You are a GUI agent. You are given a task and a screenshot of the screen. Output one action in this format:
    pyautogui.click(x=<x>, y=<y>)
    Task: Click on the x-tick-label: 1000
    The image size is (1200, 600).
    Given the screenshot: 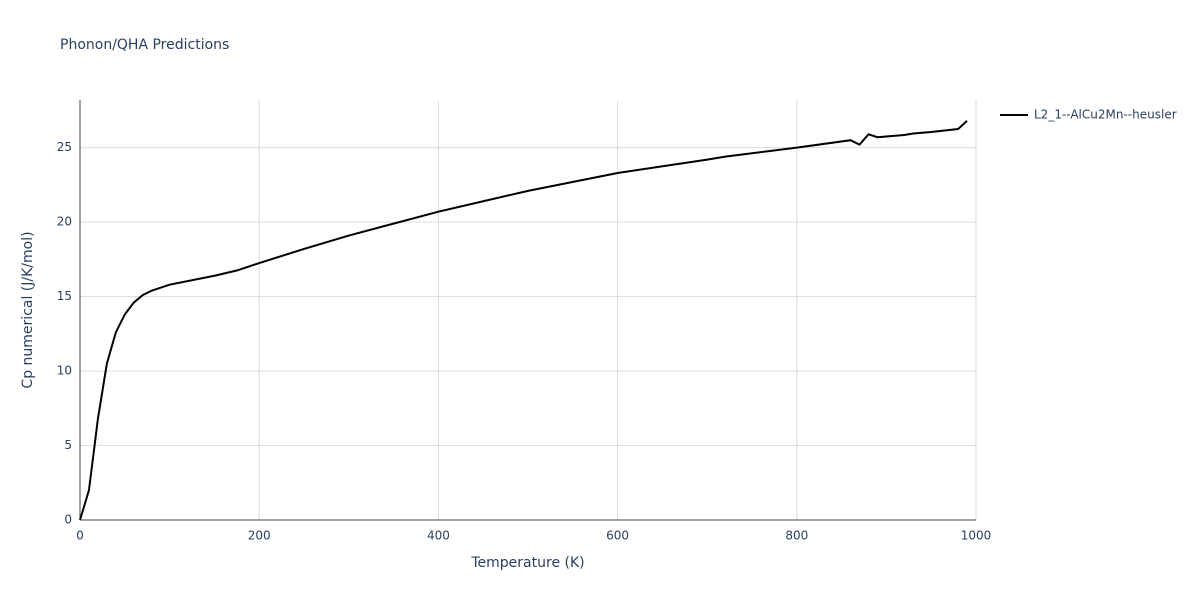 What is the action you would take?
    pyautogui.click(x=976, y=536)
    